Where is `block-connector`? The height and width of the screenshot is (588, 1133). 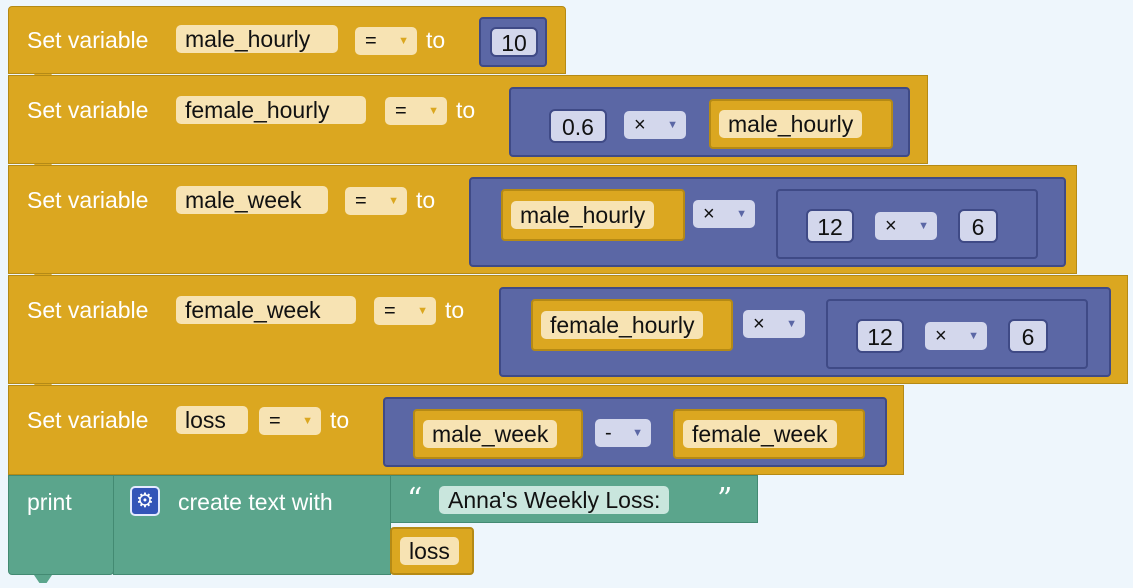
block-connector is located at coordinates (43, 579).